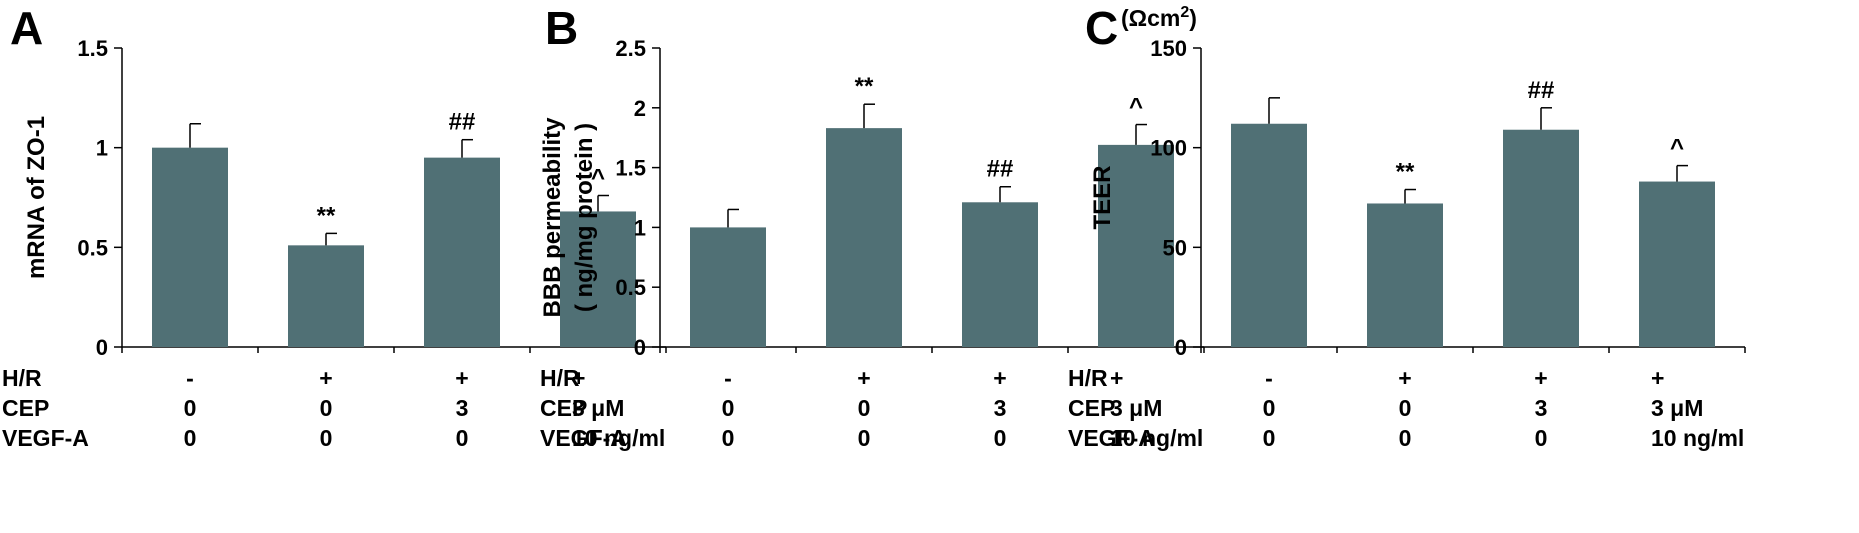  Describe the element at coordinates (1150, 18) in the screenshot. I see `unit-text: (Ωcm` at that location.